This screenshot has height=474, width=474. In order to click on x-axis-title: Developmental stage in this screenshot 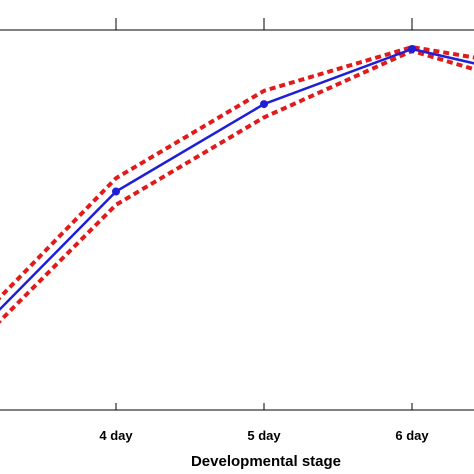, I will do `click(266, 461)`.